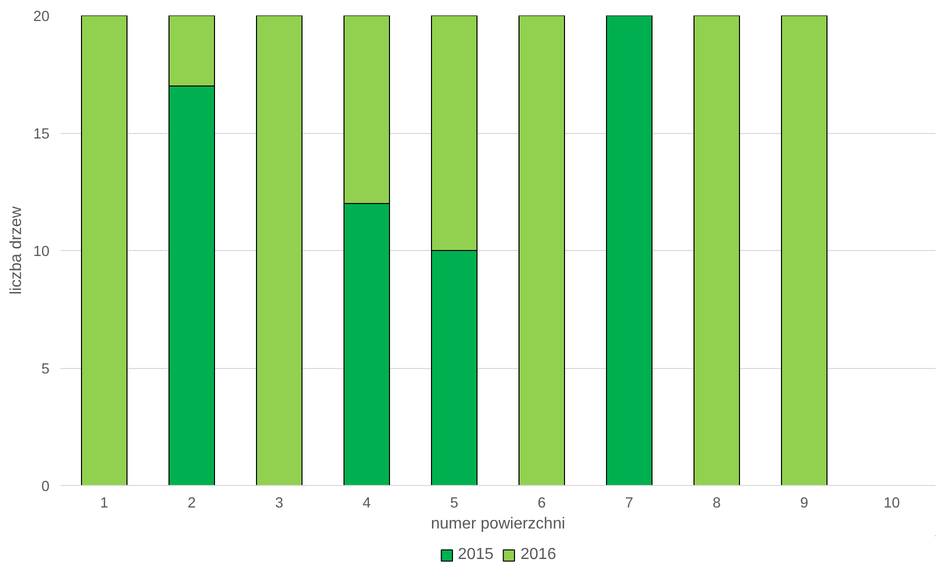  What do you see at coordinates (45, 487) in the screenshot?
I see `y-tick-label: 0` at bounding box center [45, 487].